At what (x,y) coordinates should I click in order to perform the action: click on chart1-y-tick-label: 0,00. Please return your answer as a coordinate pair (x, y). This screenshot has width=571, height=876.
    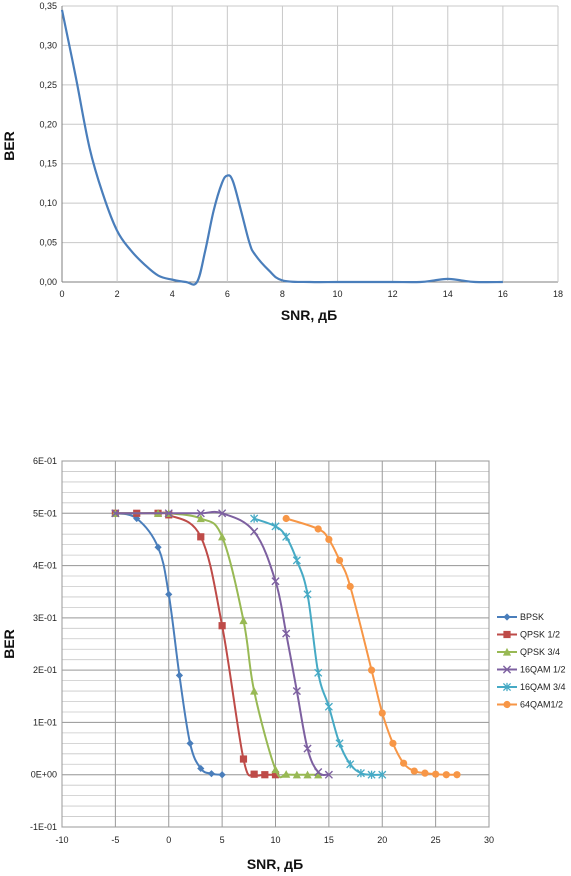
    Looking at the image, I should click on (48, 282).